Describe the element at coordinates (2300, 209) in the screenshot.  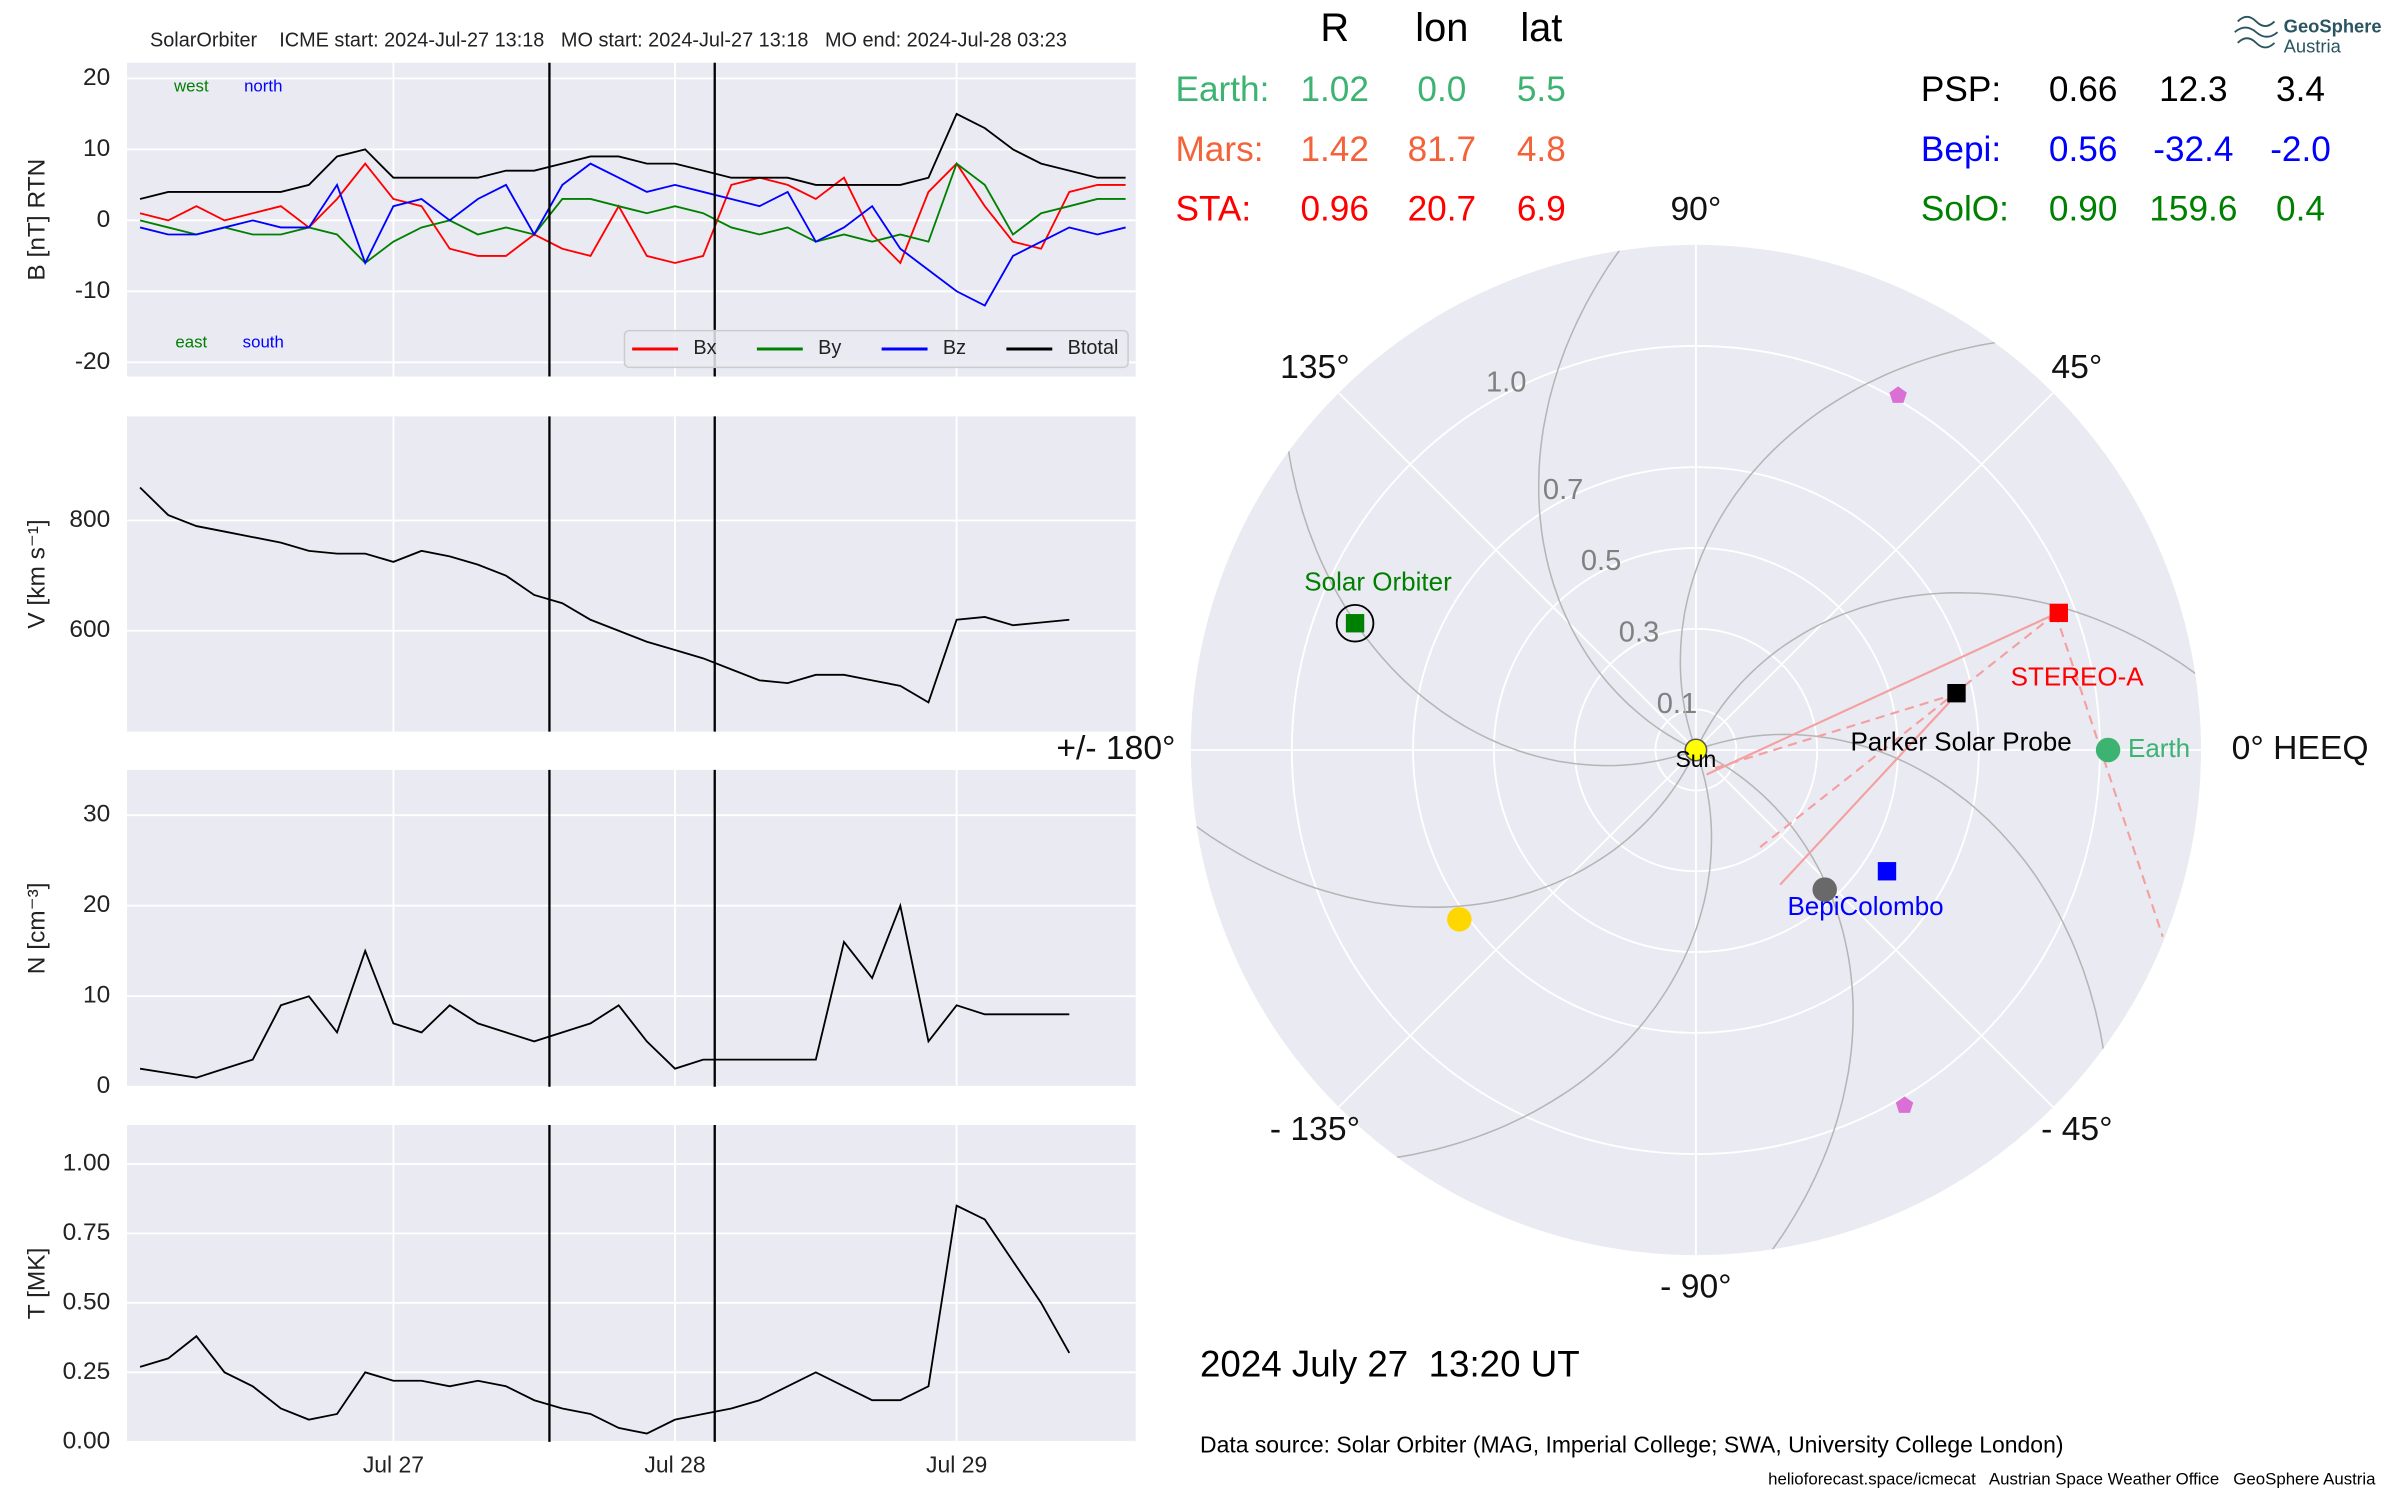
I see `table-cell: 0.4` at that location.